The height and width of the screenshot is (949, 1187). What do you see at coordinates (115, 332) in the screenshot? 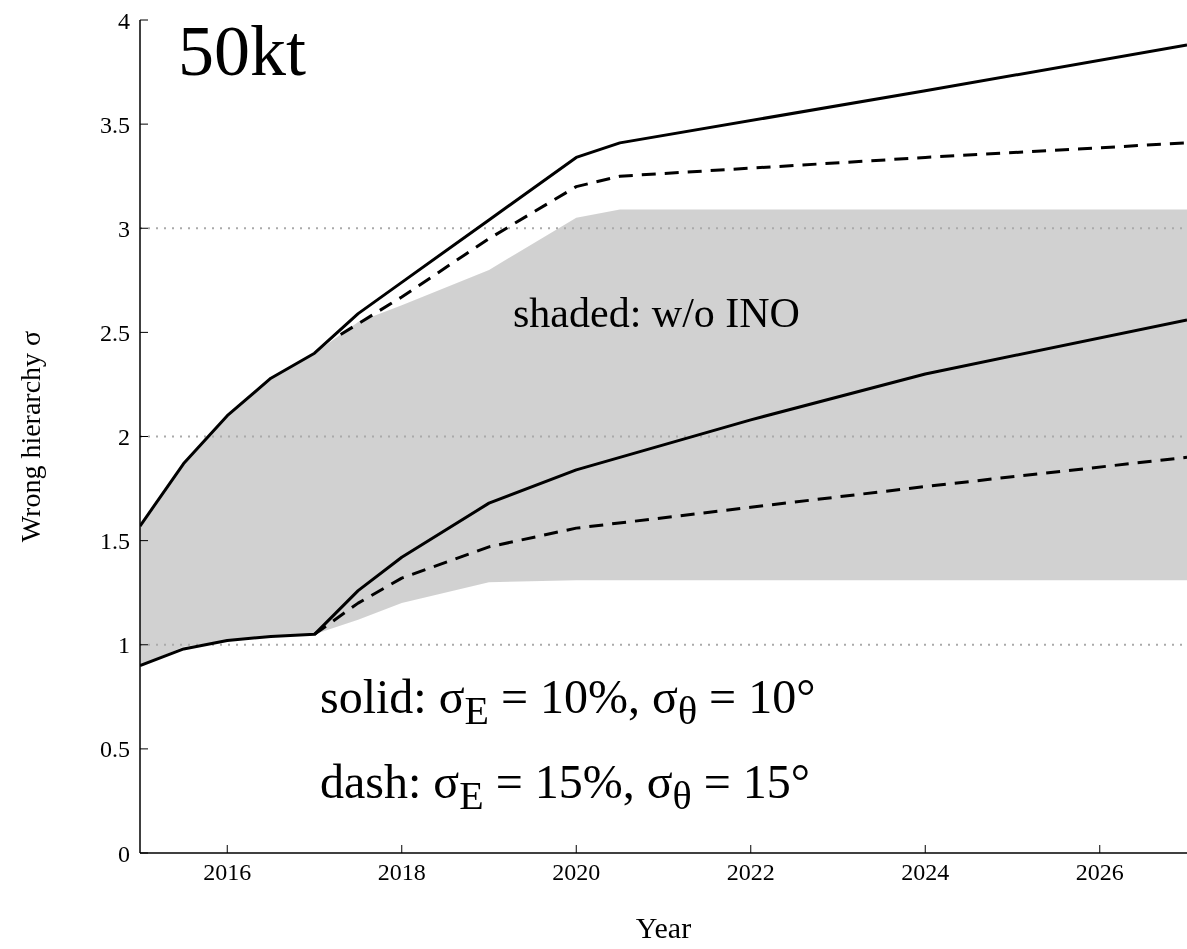
I see `y-tick-label: 2.5` at bounding box center [115, 332].